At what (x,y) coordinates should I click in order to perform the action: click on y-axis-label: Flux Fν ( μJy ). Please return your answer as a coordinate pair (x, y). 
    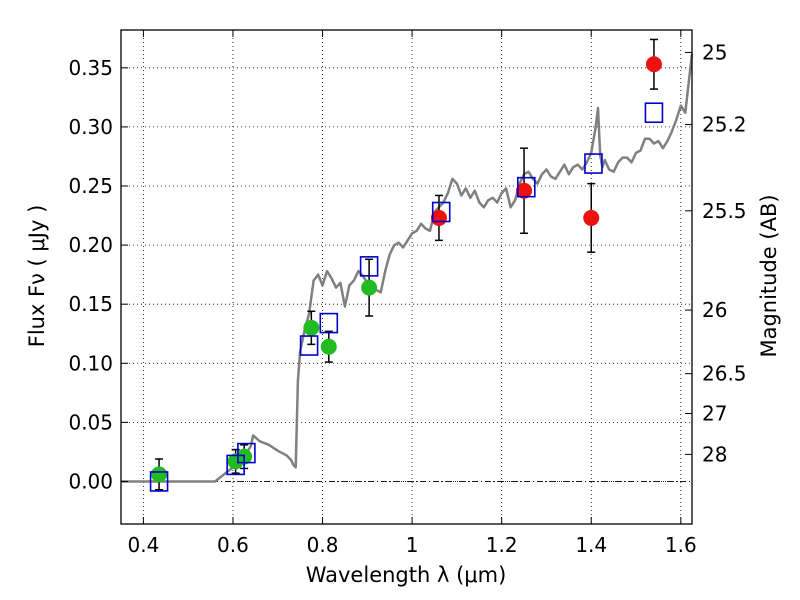
    Looking at the image, I should click on (37, 276).